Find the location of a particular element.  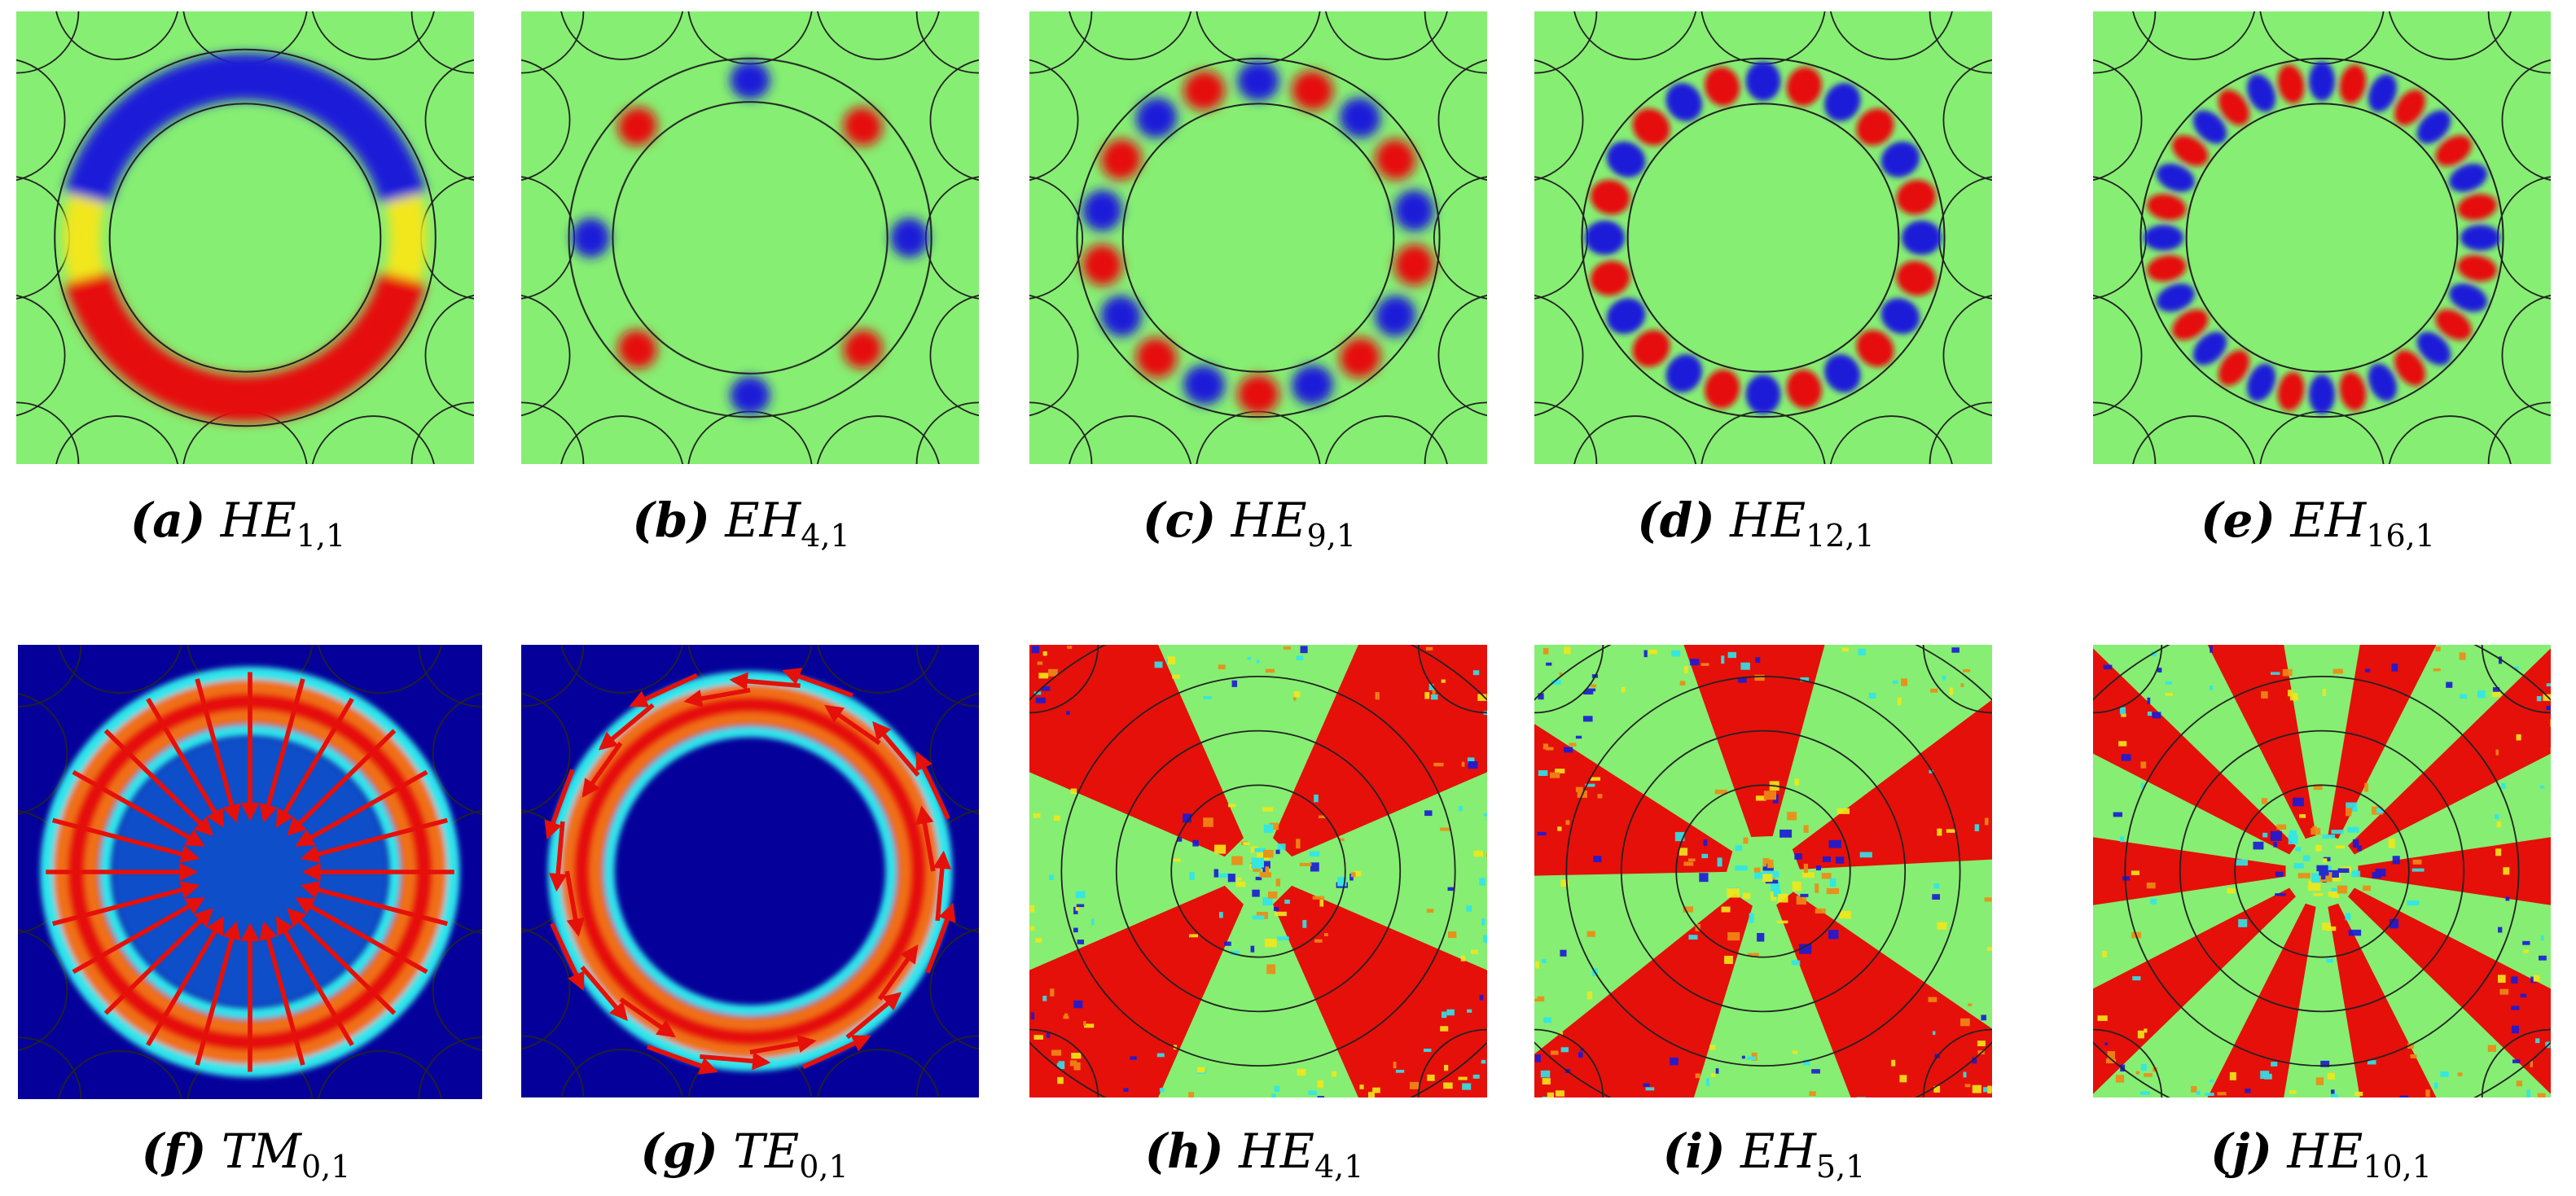

panel-a-image is located at coordinates (245, 237).